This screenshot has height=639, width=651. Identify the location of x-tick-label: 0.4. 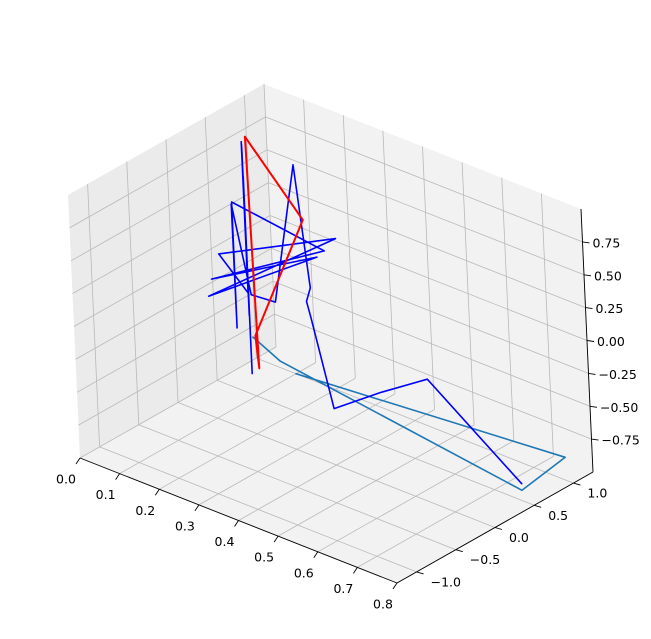
(225, 541).